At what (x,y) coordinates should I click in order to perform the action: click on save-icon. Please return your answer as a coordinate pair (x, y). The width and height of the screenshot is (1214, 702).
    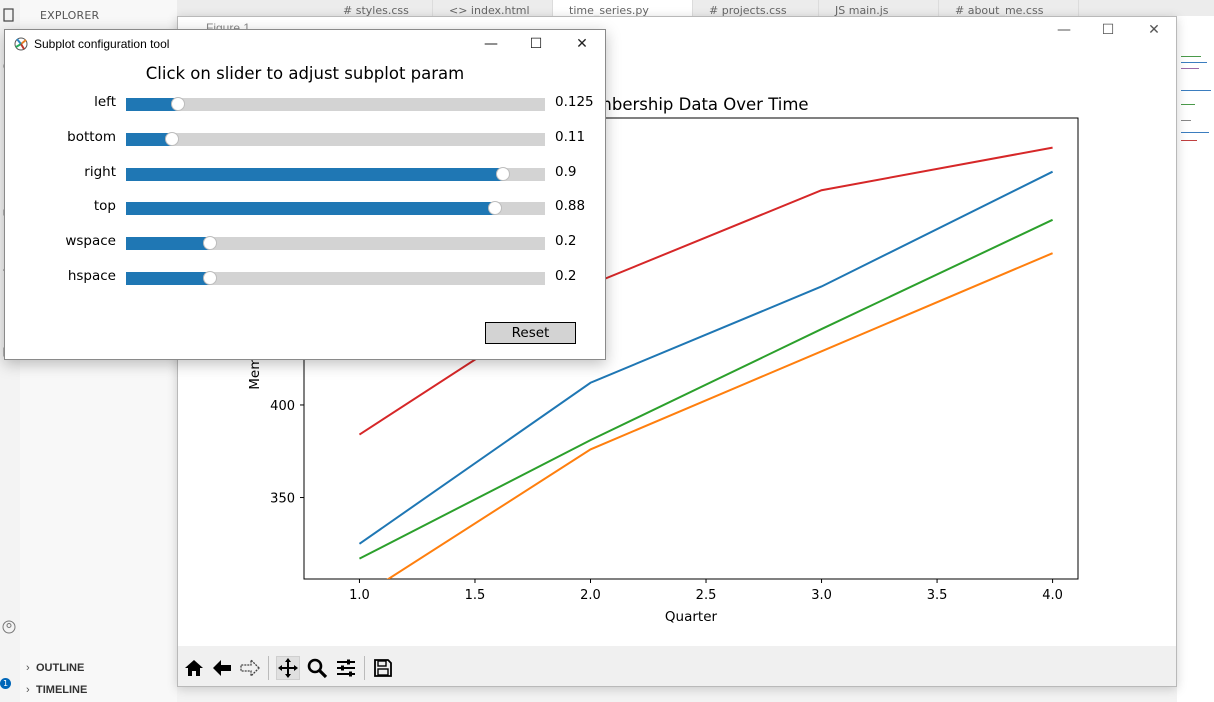
    Looking at the image, I should click on (383, 668).